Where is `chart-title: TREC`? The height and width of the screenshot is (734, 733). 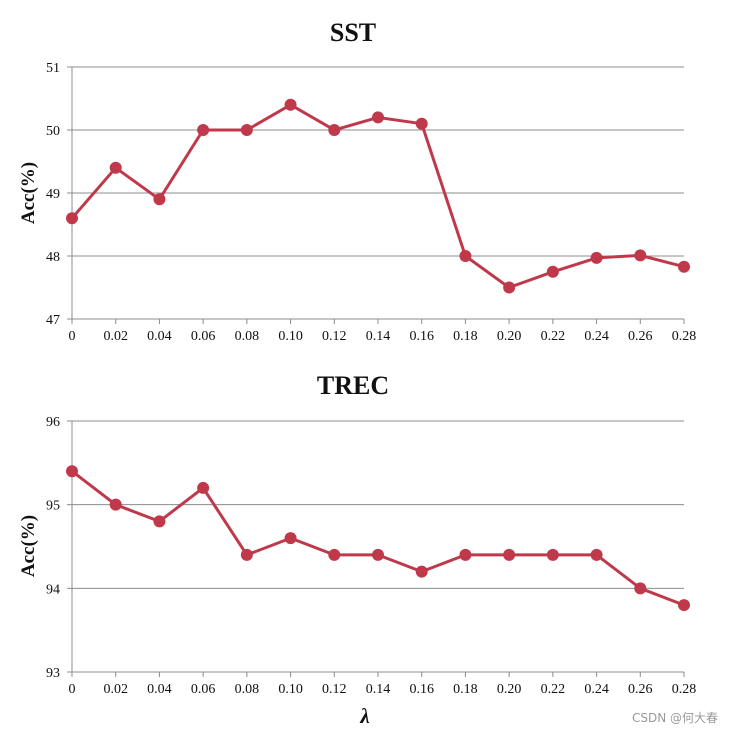
chart-title: TREC is located at coordinates (353, 385).